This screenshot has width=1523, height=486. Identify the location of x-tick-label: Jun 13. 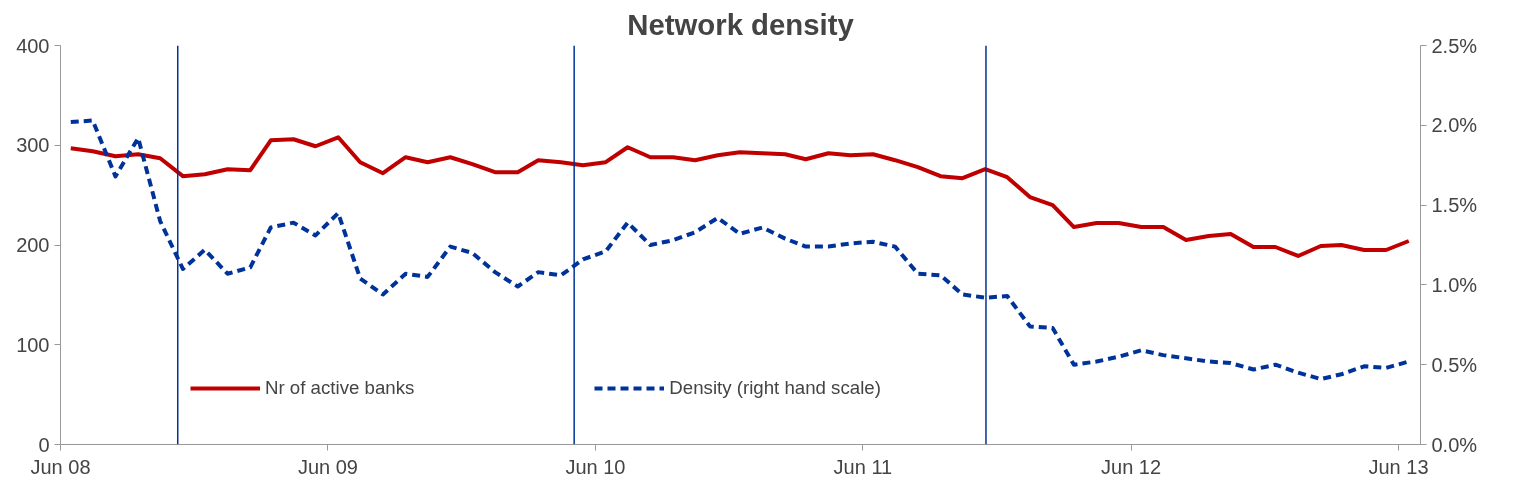
(1398, 466).